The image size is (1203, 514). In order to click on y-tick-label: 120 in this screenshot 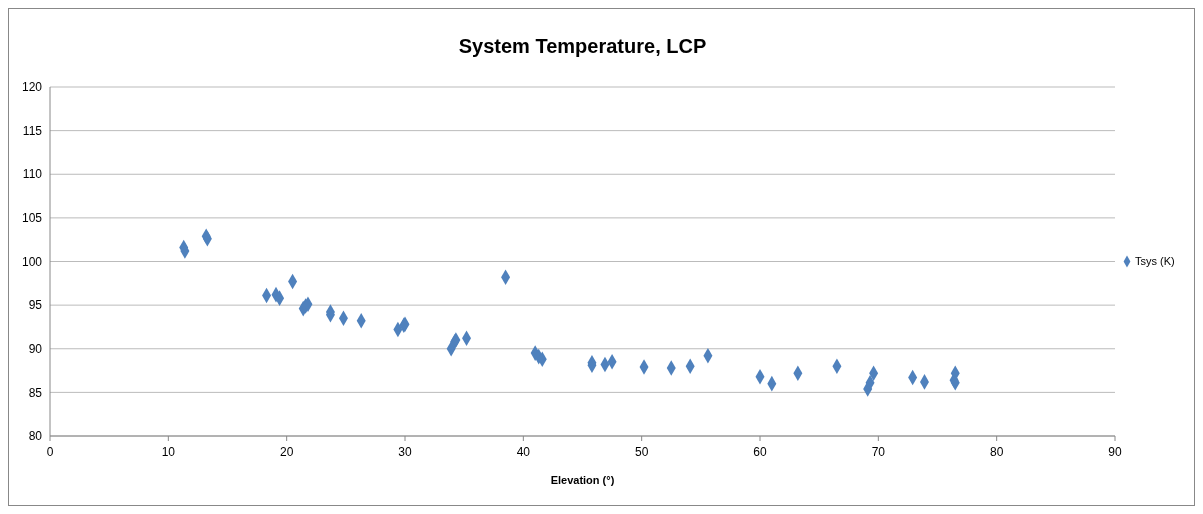, I will do `click(32, 87)`.